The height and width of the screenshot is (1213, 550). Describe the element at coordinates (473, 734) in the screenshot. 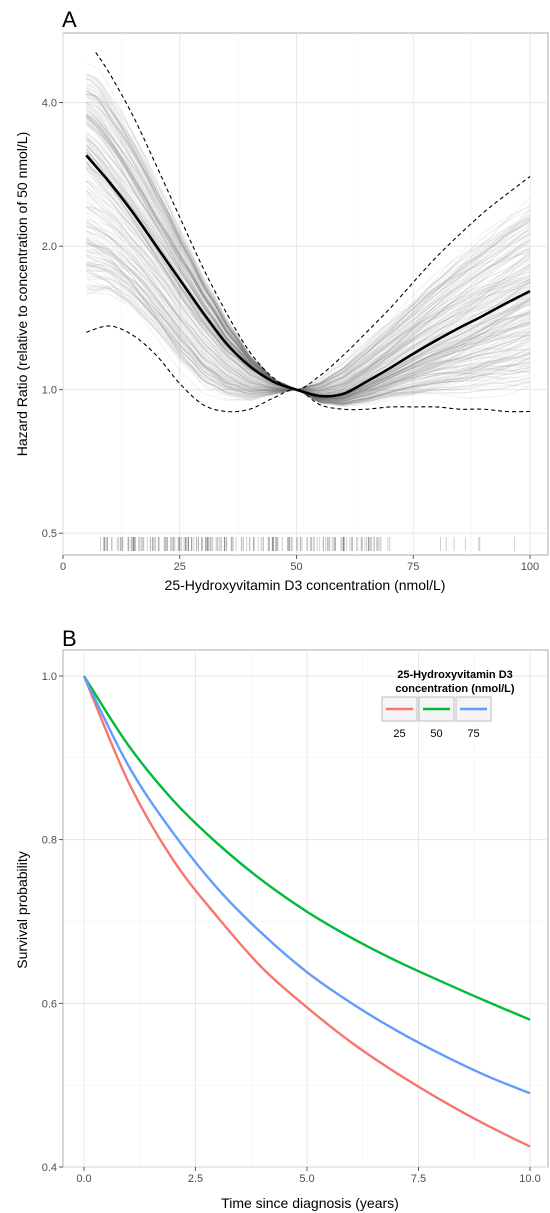

I see `legend-label: 75` at that location.